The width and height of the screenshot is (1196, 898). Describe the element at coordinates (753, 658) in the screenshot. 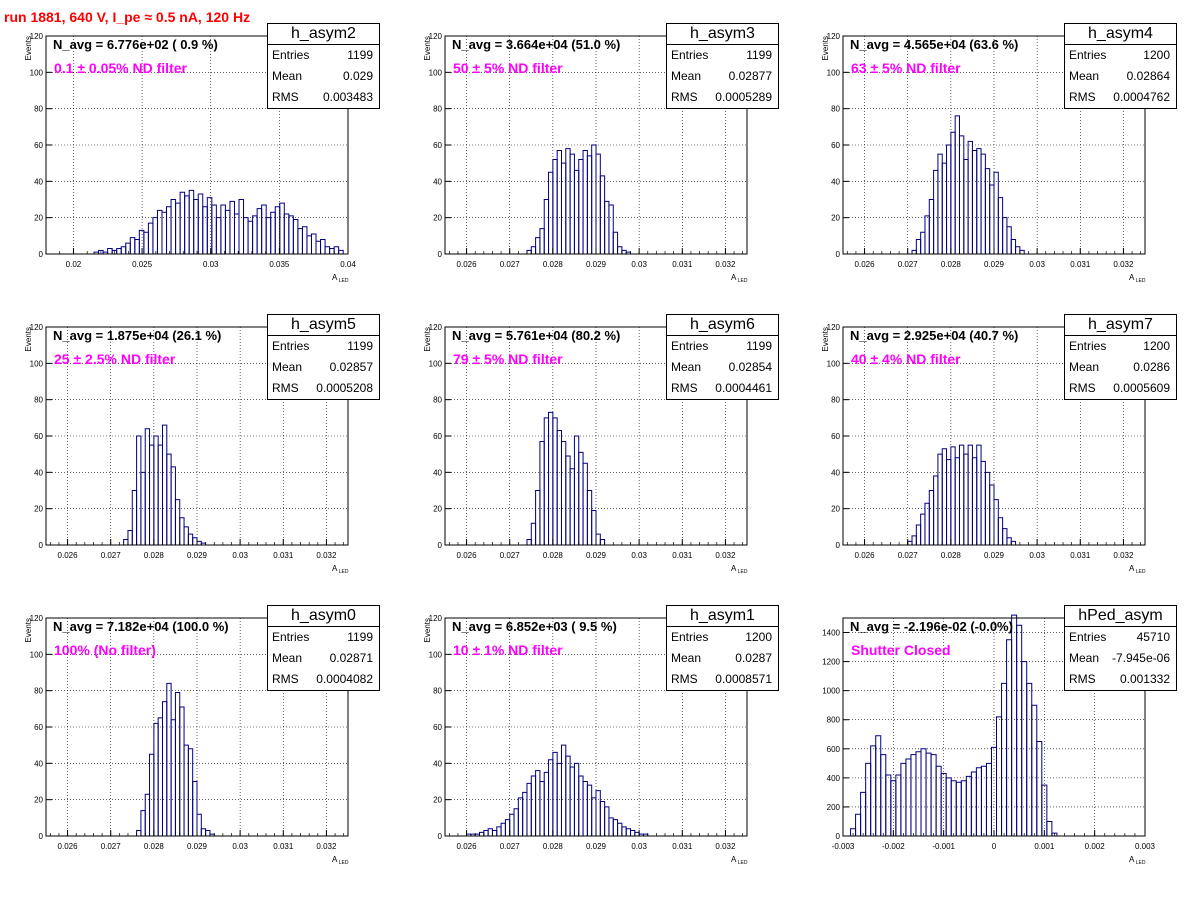

I see `stats-value: 0.0287` at that location.